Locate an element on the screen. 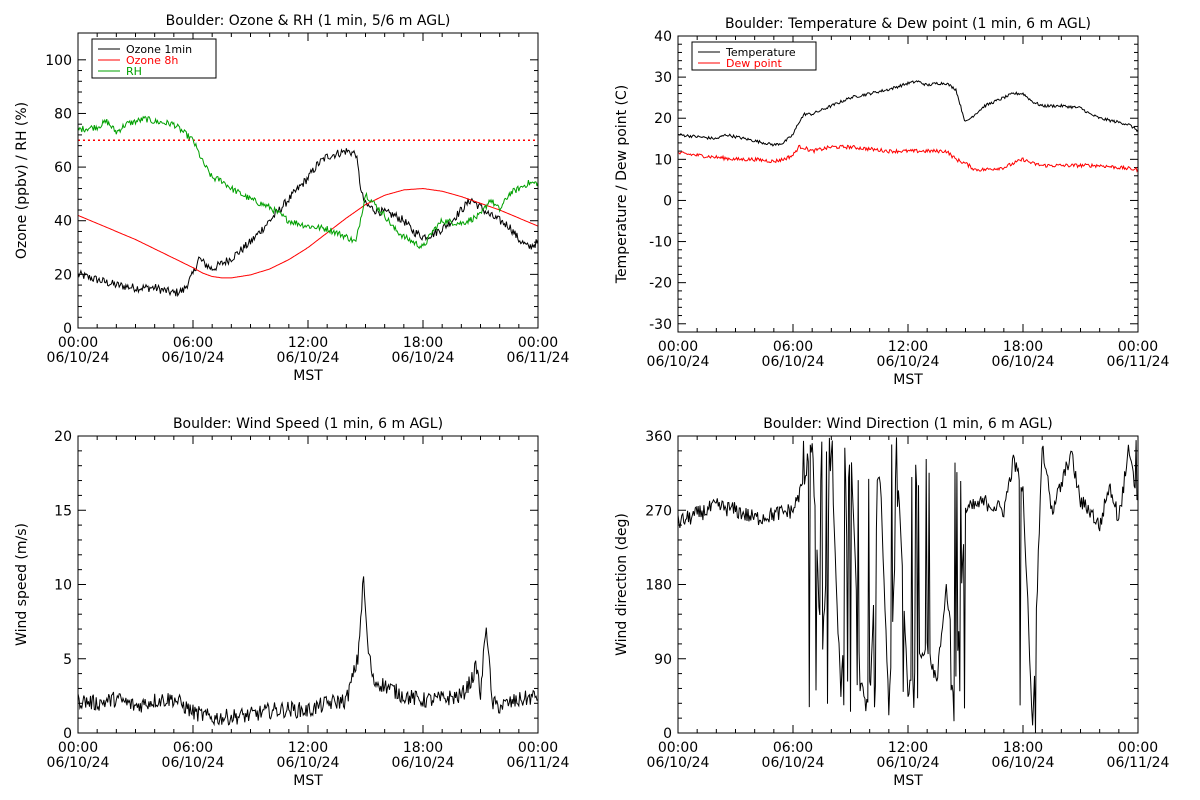 Image resolution: width=1200 pixels, height=800 pixels. y-axis-label: Ozone (ppbv) / RH (%) is located at coordinates (22, 180).